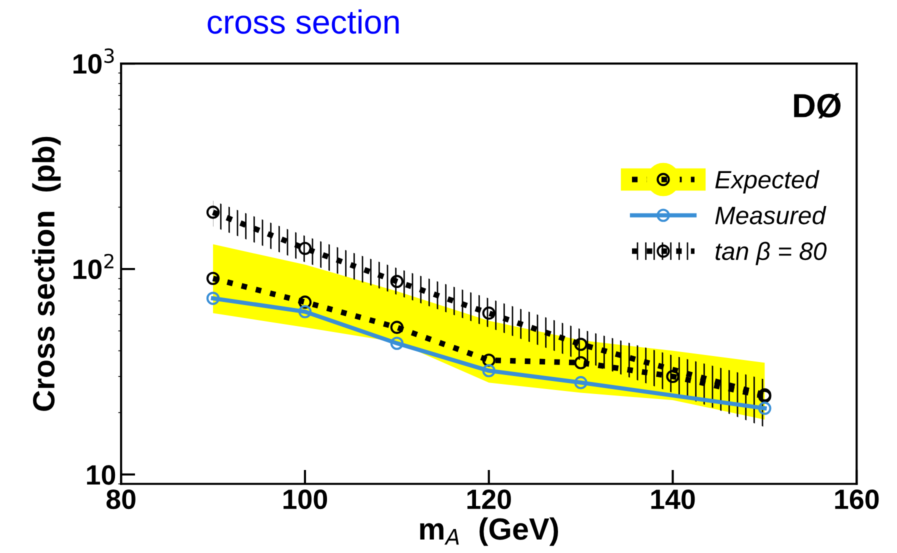  What do you see at coordinates (489, 531) in the screenshot?
I see `x-axis-title: m$_{A}$ (GeV)` at bounding box center [489, 531].